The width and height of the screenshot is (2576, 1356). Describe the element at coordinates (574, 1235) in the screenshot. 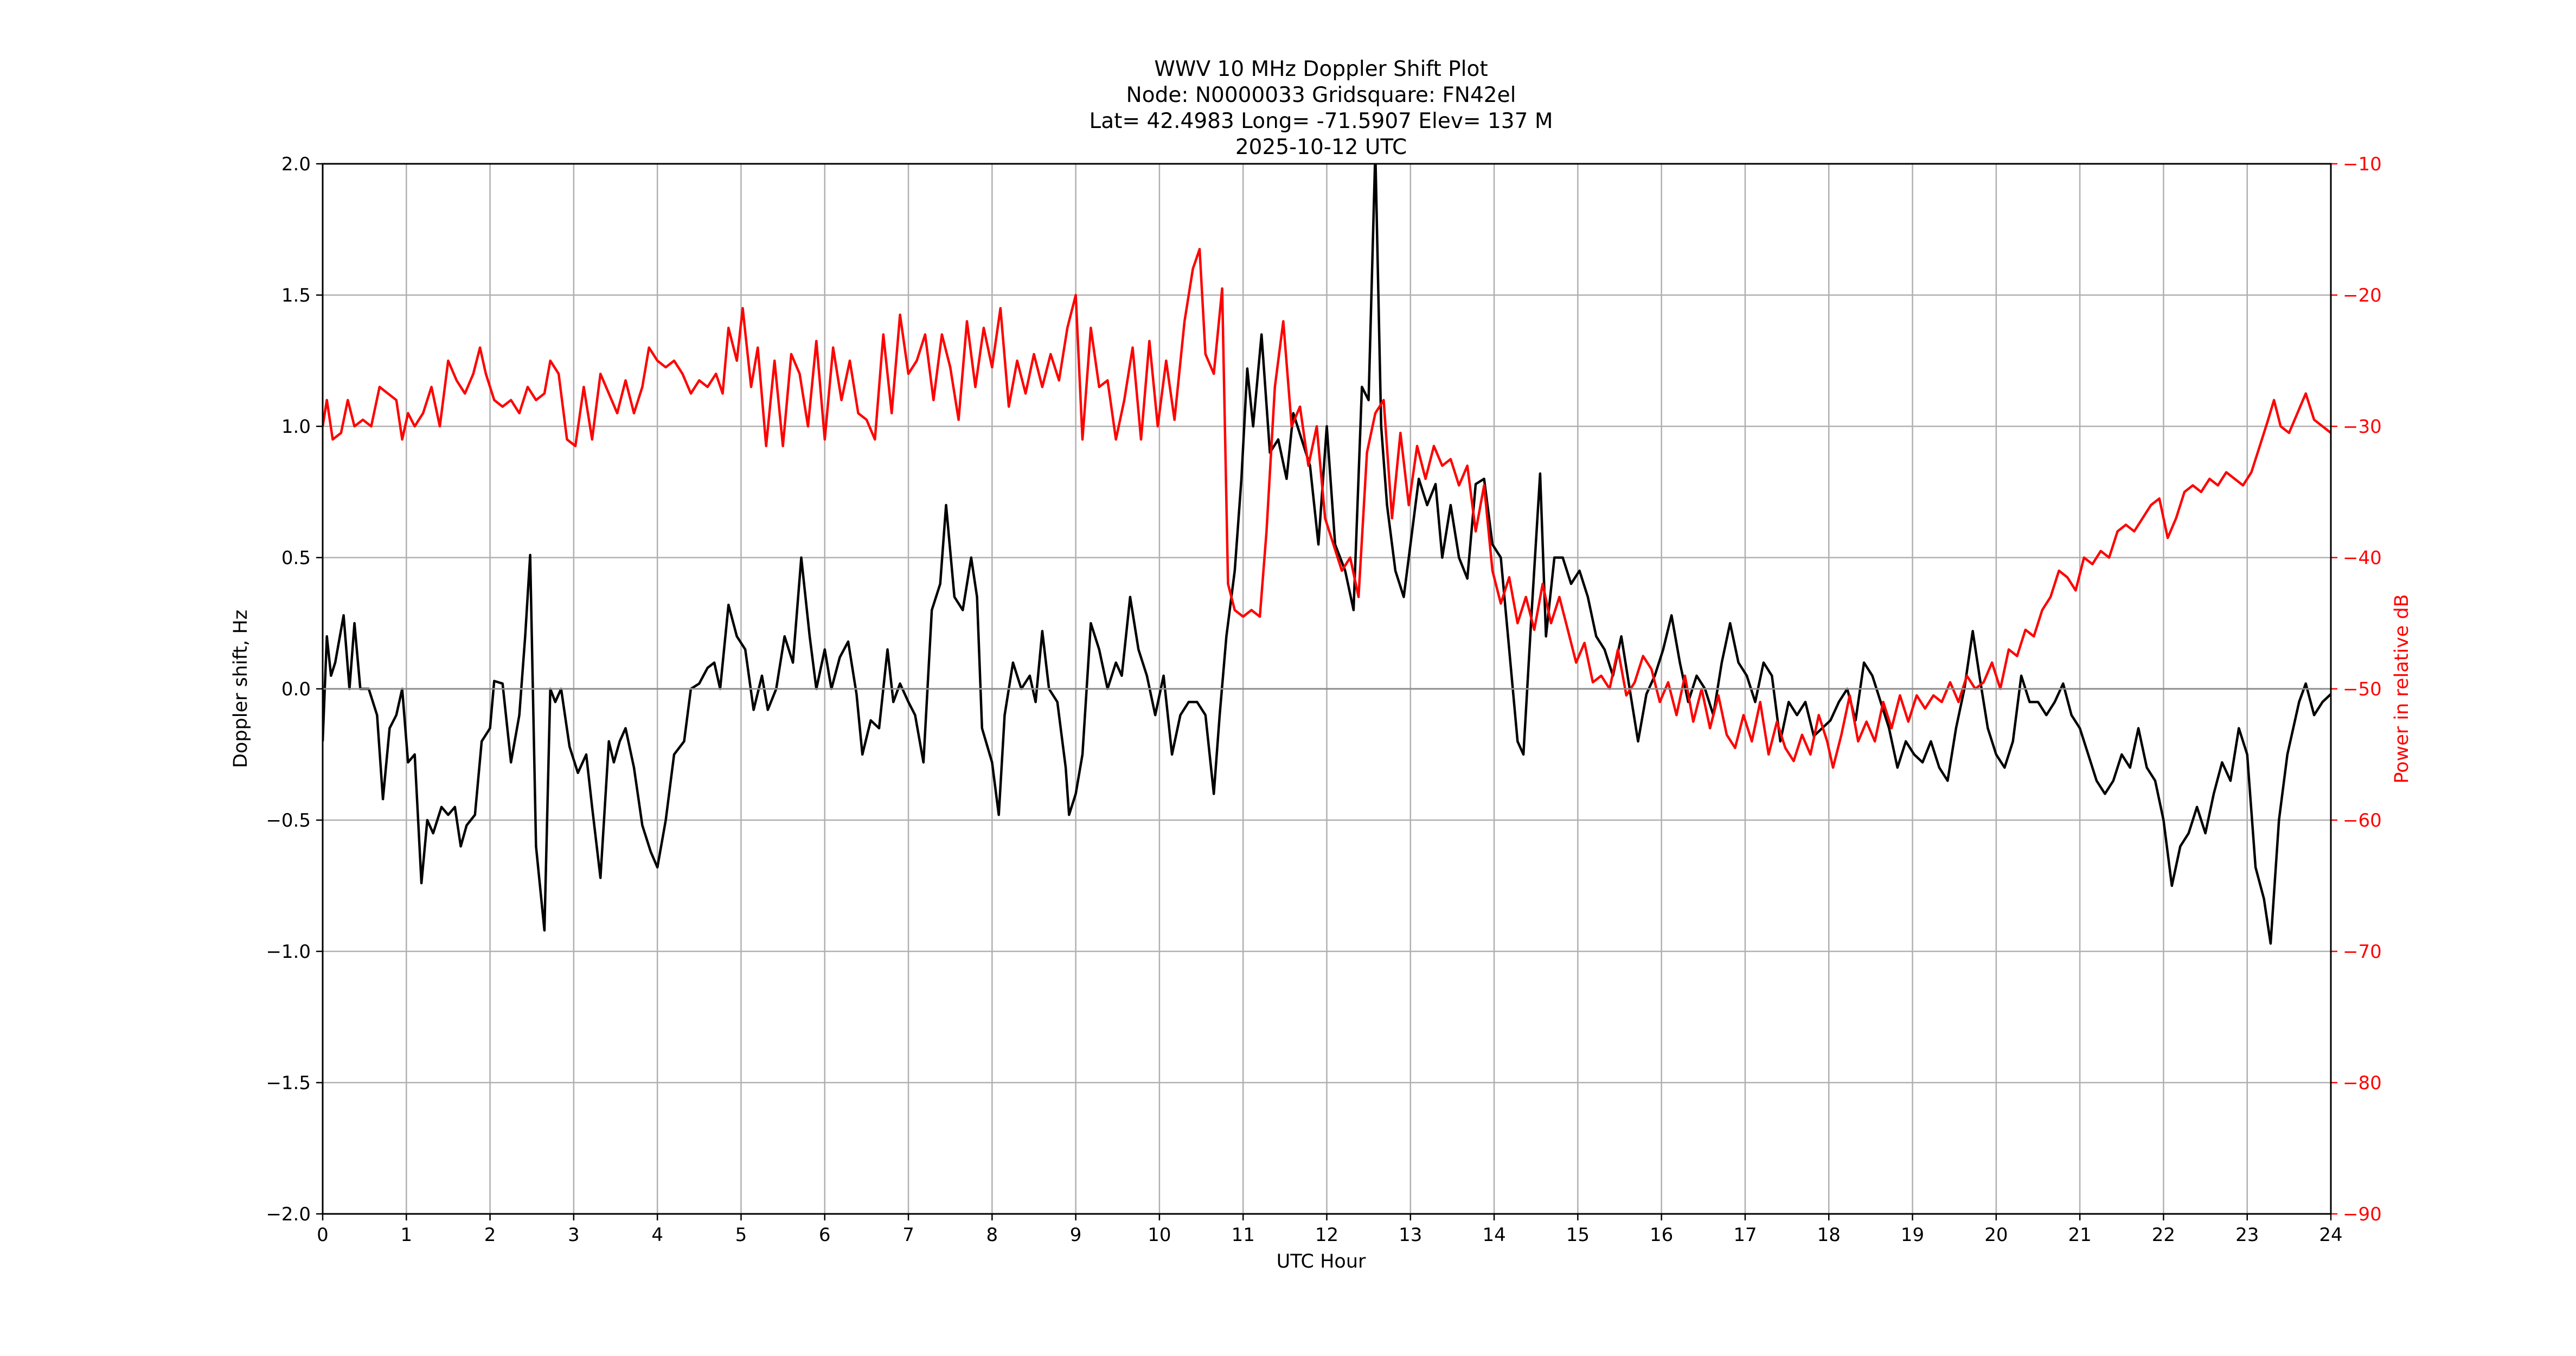

I see `x-tick-label: 3` at that location.